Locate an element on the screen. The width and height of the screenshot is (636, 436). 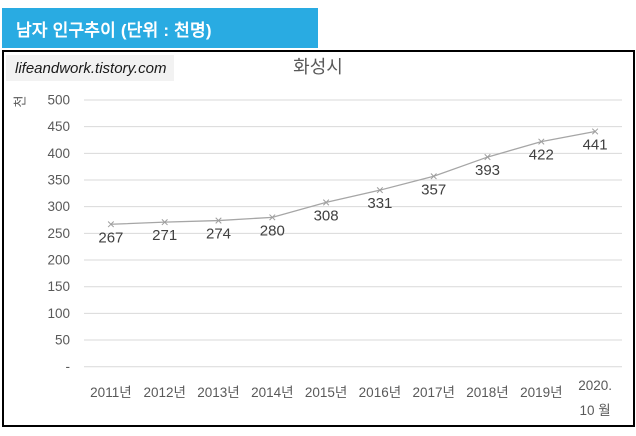
svg-text: 331 is located at coordinates (379, 203).